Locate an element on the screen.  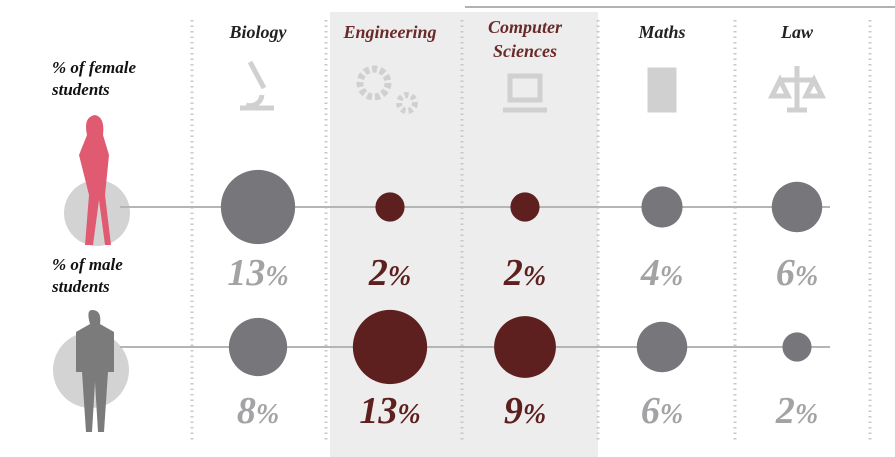
column-header: Biology is located at coordinates (258, 32).